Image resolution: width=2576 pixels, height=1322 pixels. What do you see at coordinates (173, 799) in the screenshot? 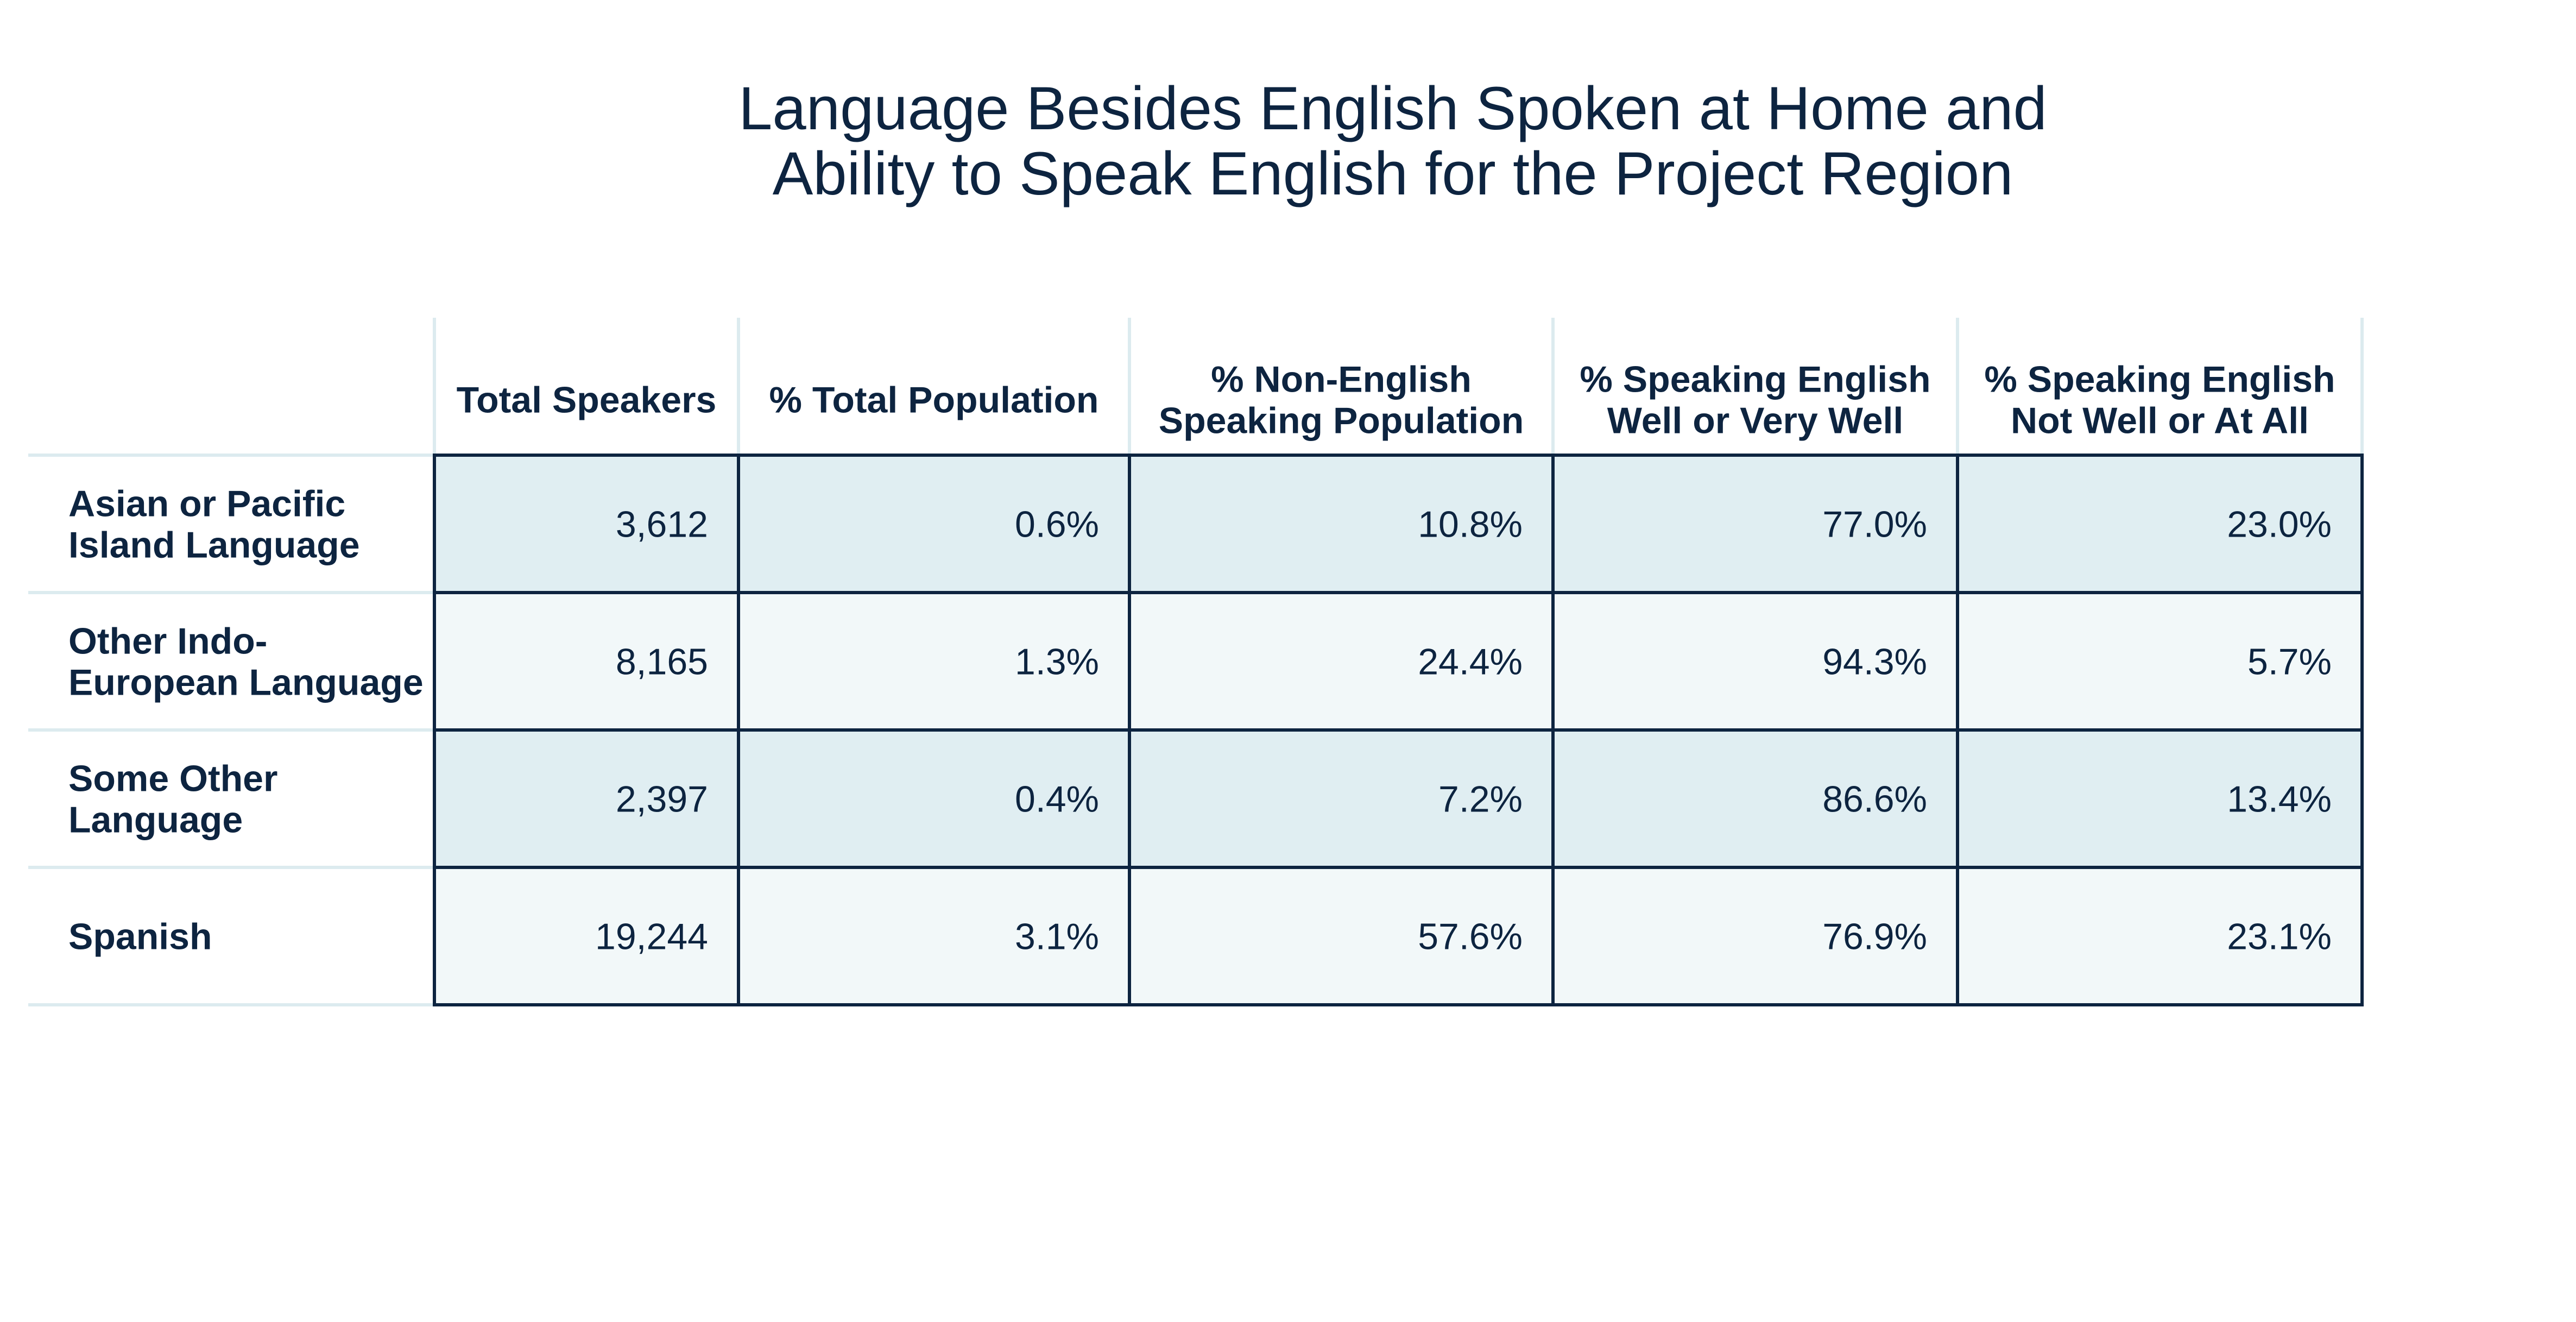
I see `row-label: Some Other Language` at bounding box center [173, 799].